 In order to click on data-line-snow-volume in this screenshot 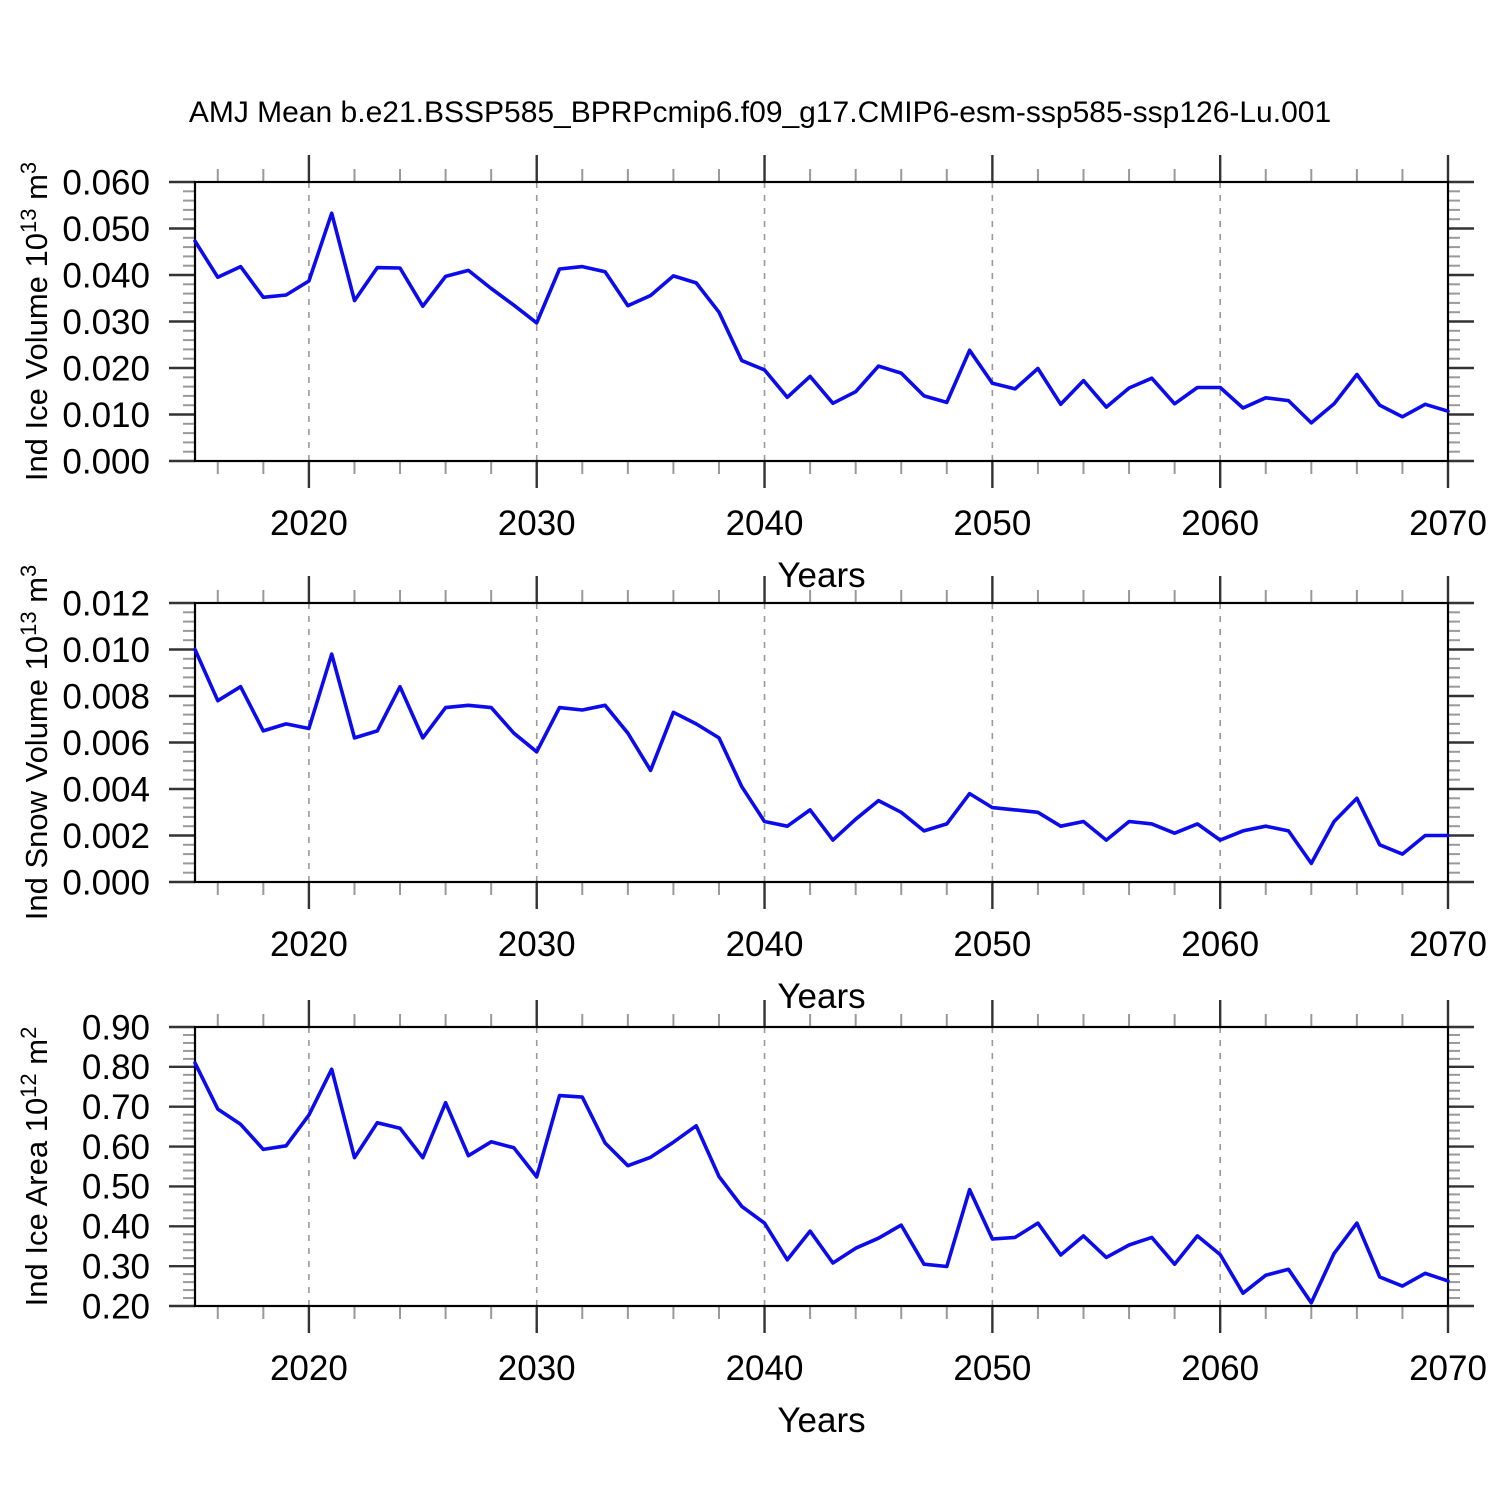, I will do `click(821, 756)`.